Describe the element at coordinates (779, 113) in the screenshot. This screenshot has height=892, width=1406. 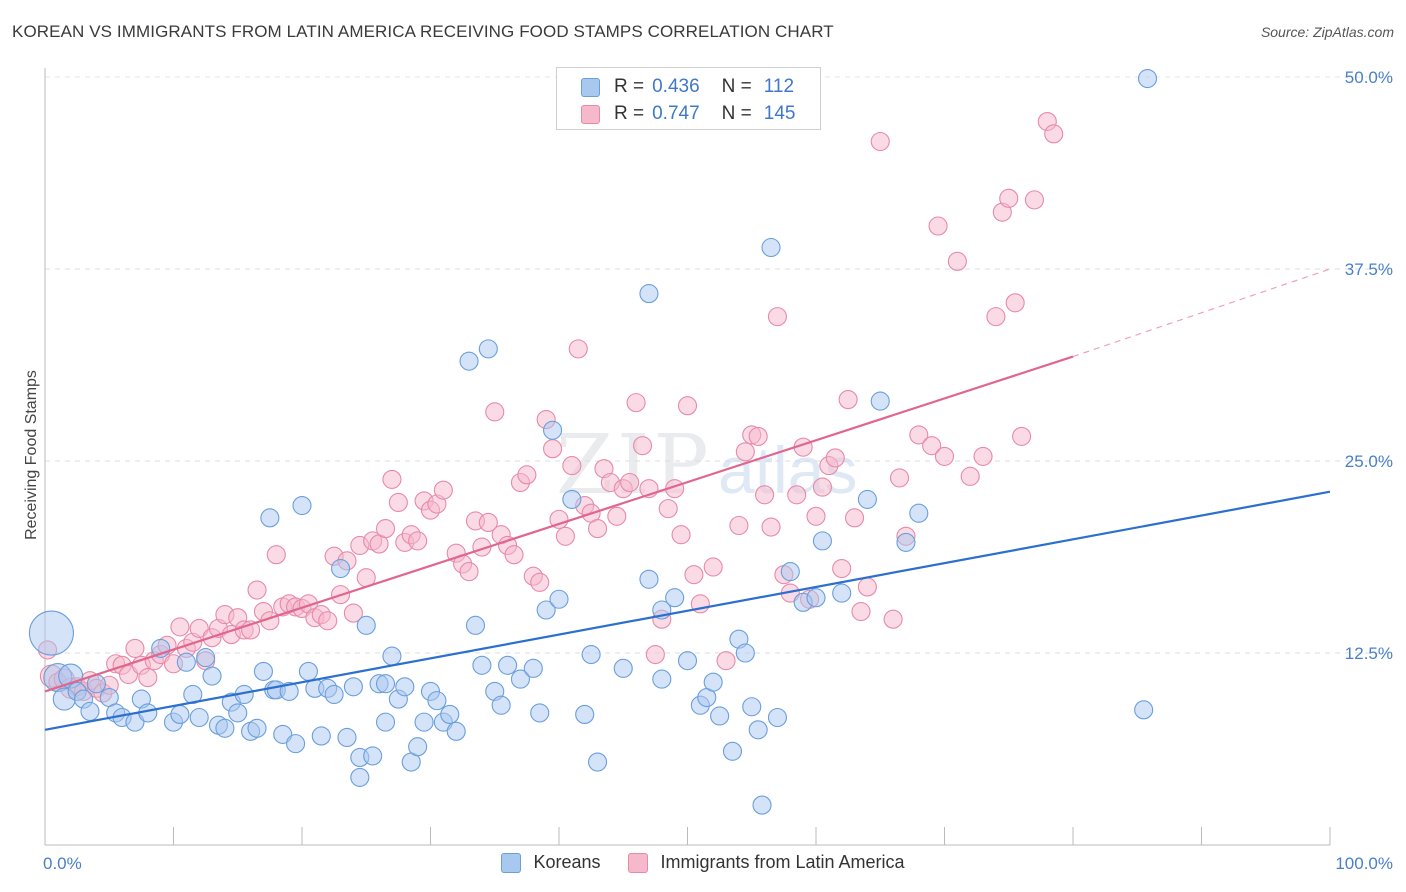
I see `legend-n-value: 145` at that location.